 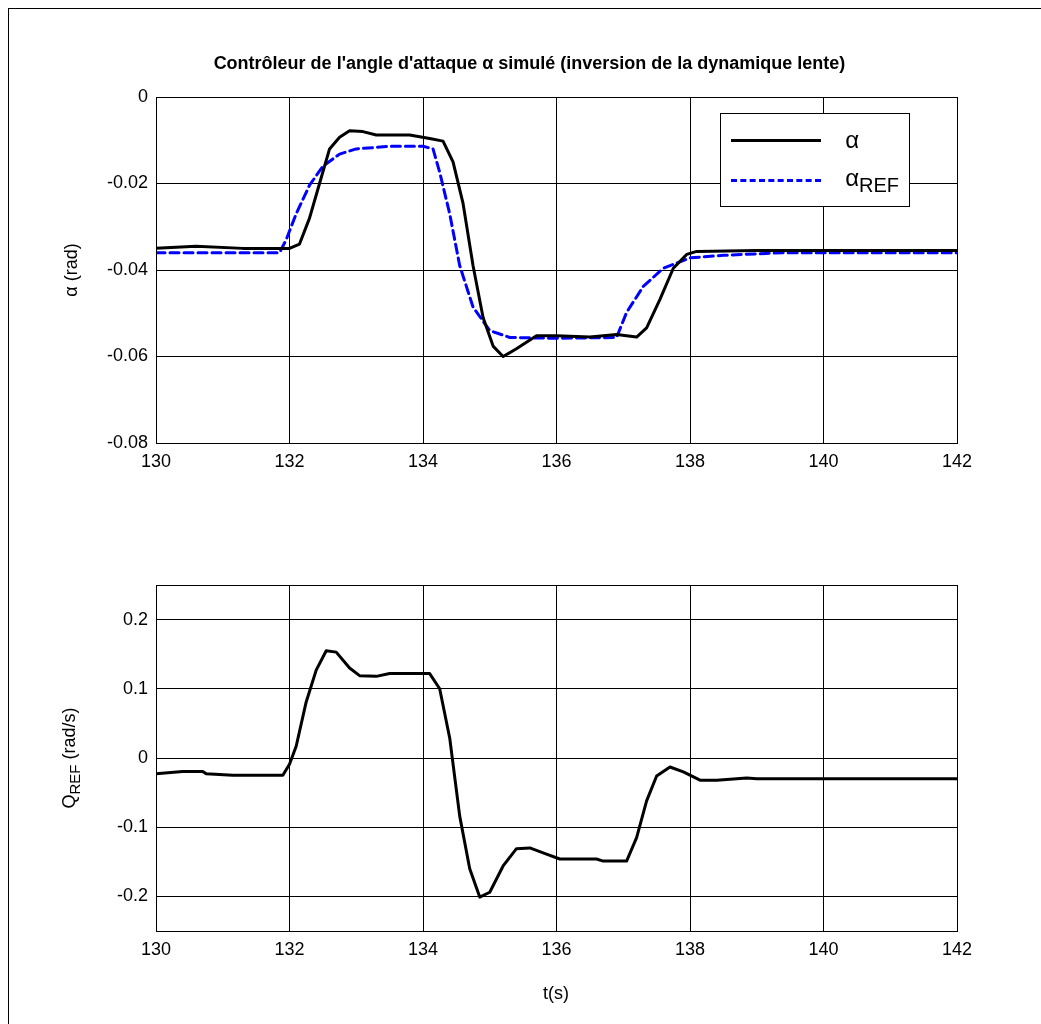 What do you see at coordinates (127, 355) in the screenshot?
I see `y-tick-label: -0.06` at bounding box center [127, 355].